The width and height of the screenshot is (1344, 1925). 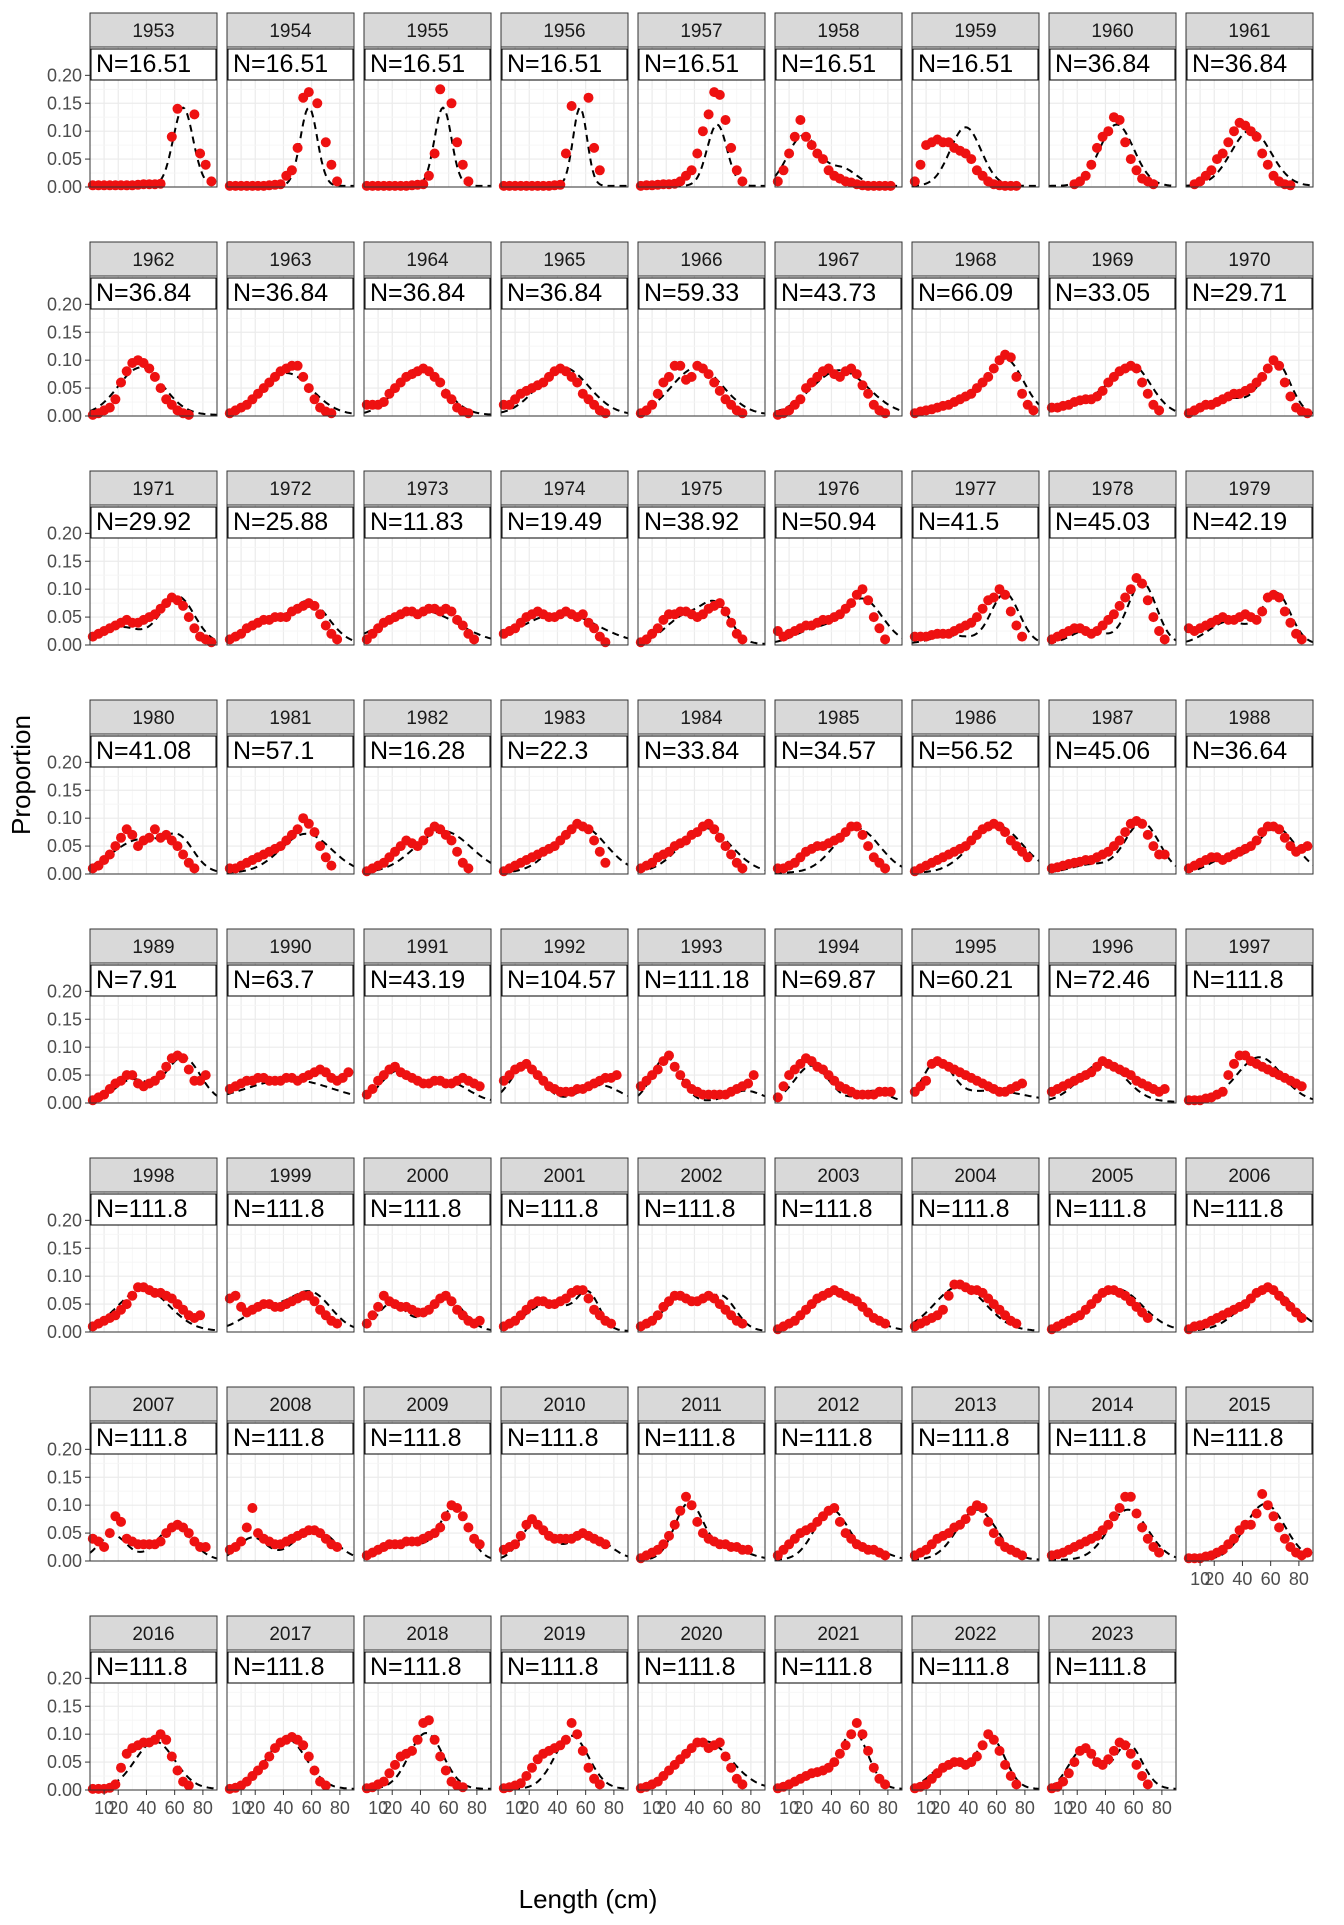 I want to click on strip-label: 1996, so click(x=1112, y=947).